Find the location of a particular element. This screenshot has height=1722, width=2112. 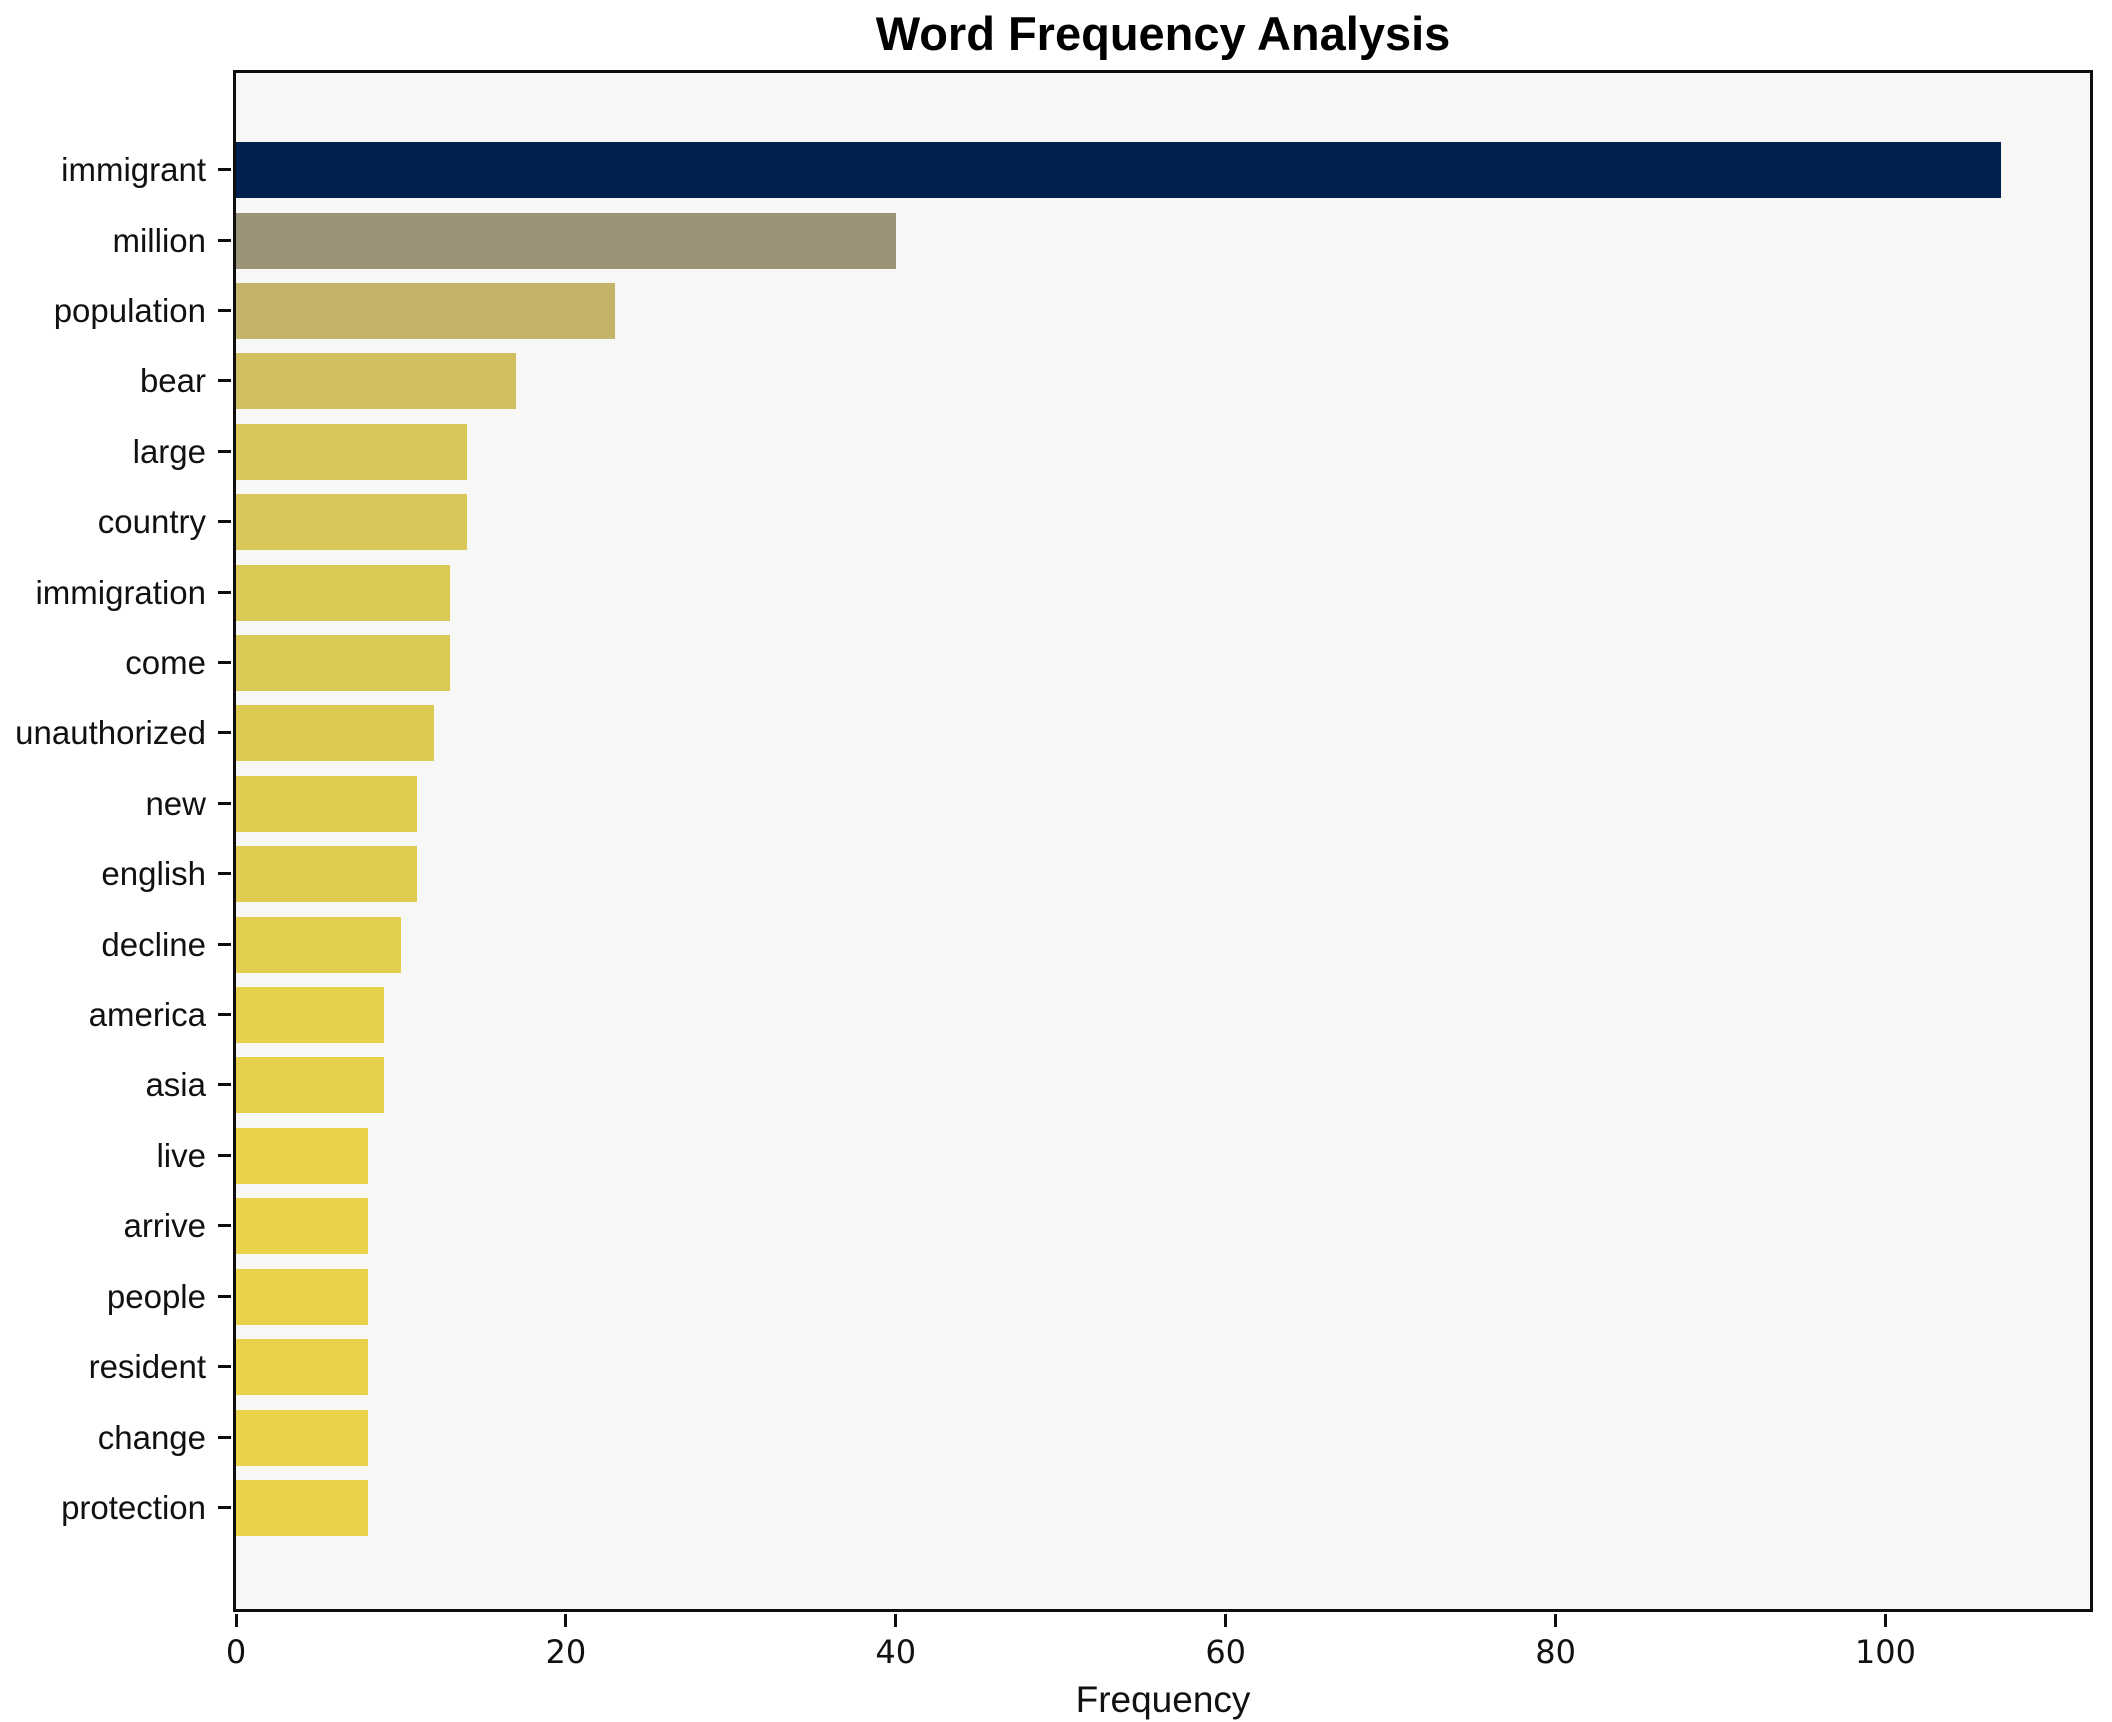

x-tick-label: 40 is located at coordinates (896, 1652).